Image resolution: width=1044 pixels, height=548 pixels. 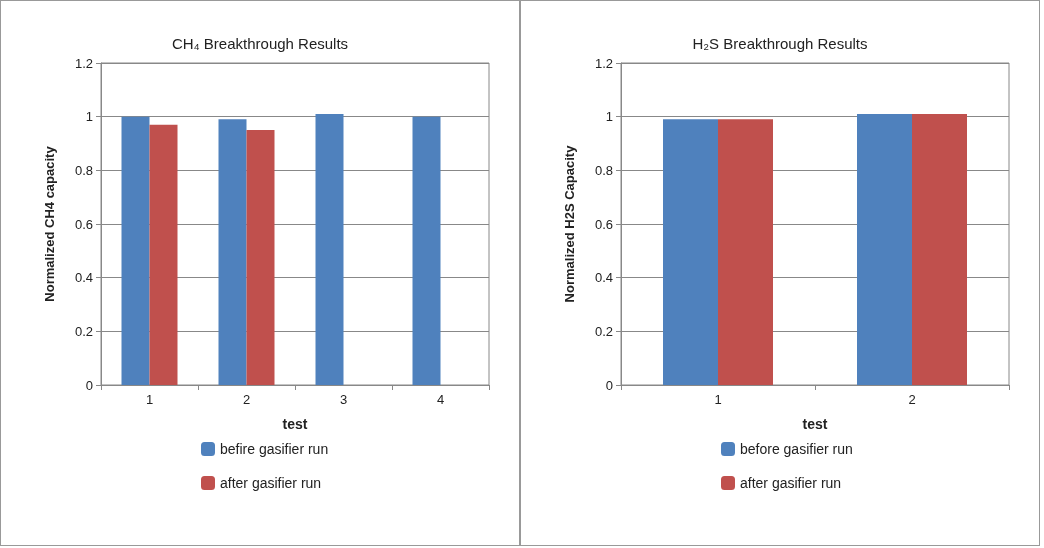 What do you see at coordinates (796, 449) in the screenshot?
I see `legend-label: before gasifier run` at bounding box center [796, 449].